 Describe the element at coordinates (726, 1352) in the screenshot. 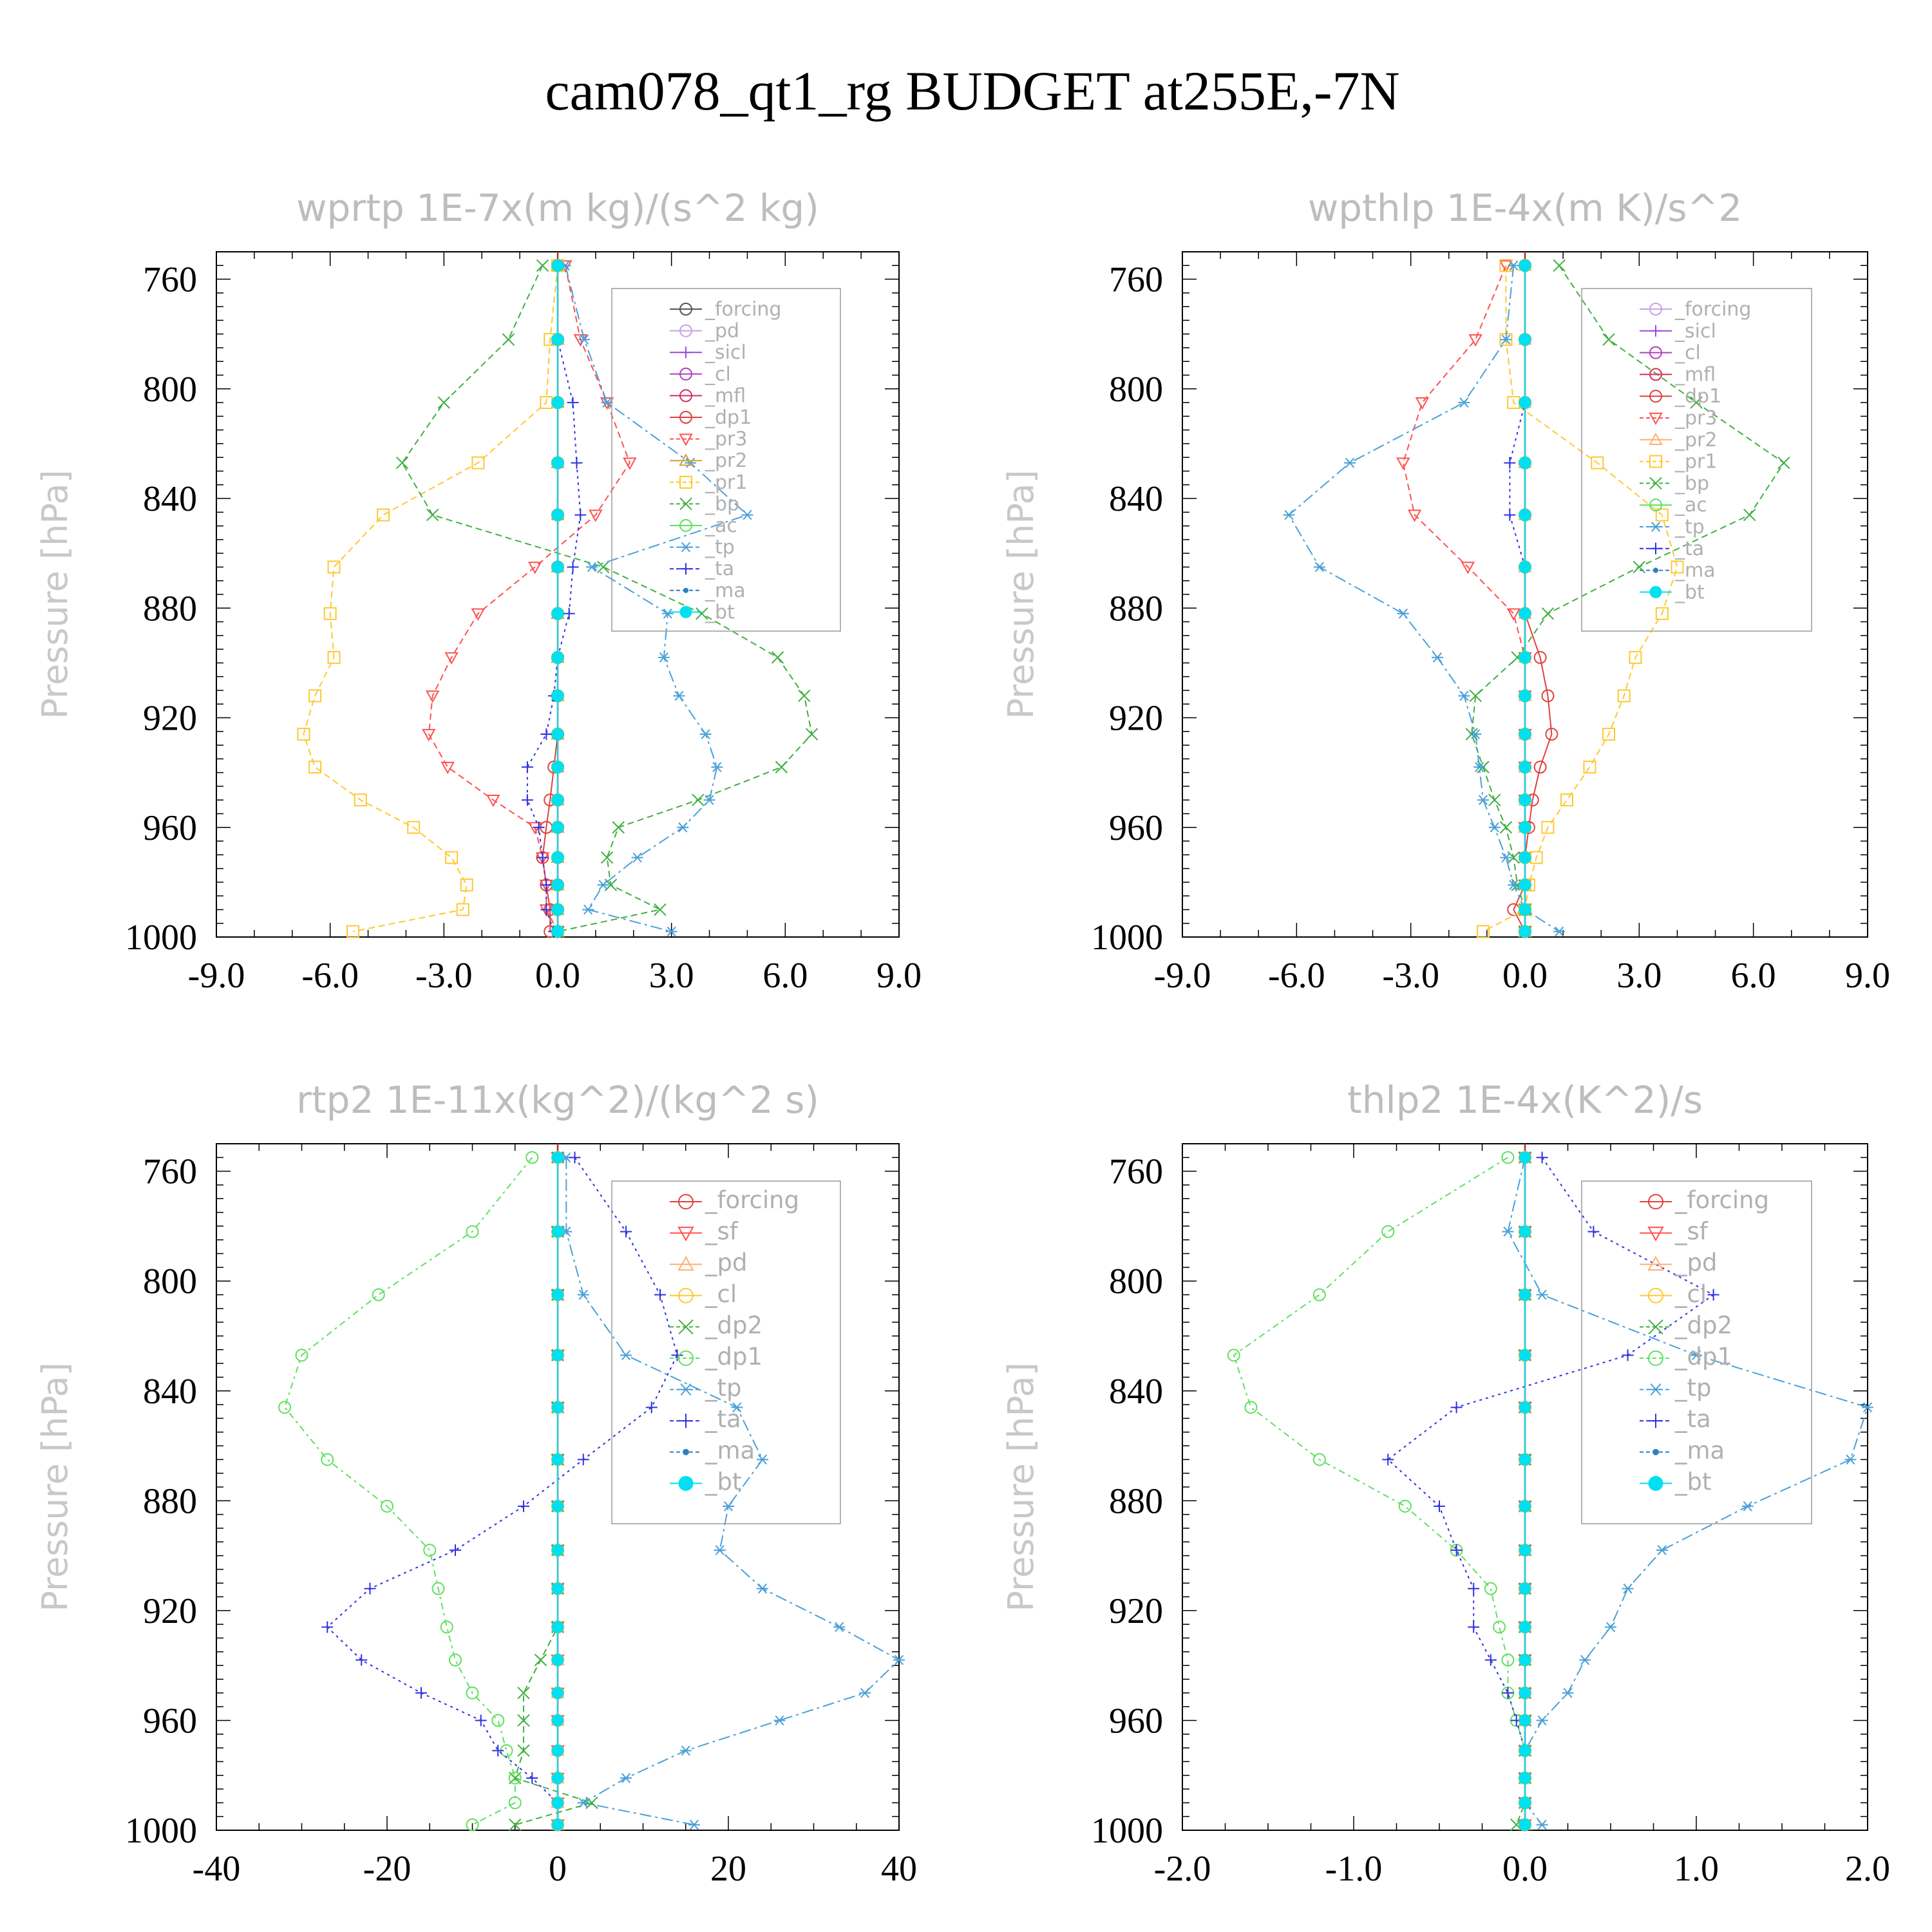

I see `legend: _forcing _sf _pd _cl _dp2 _dp1 _tp _ta _ma _bt` at that location.